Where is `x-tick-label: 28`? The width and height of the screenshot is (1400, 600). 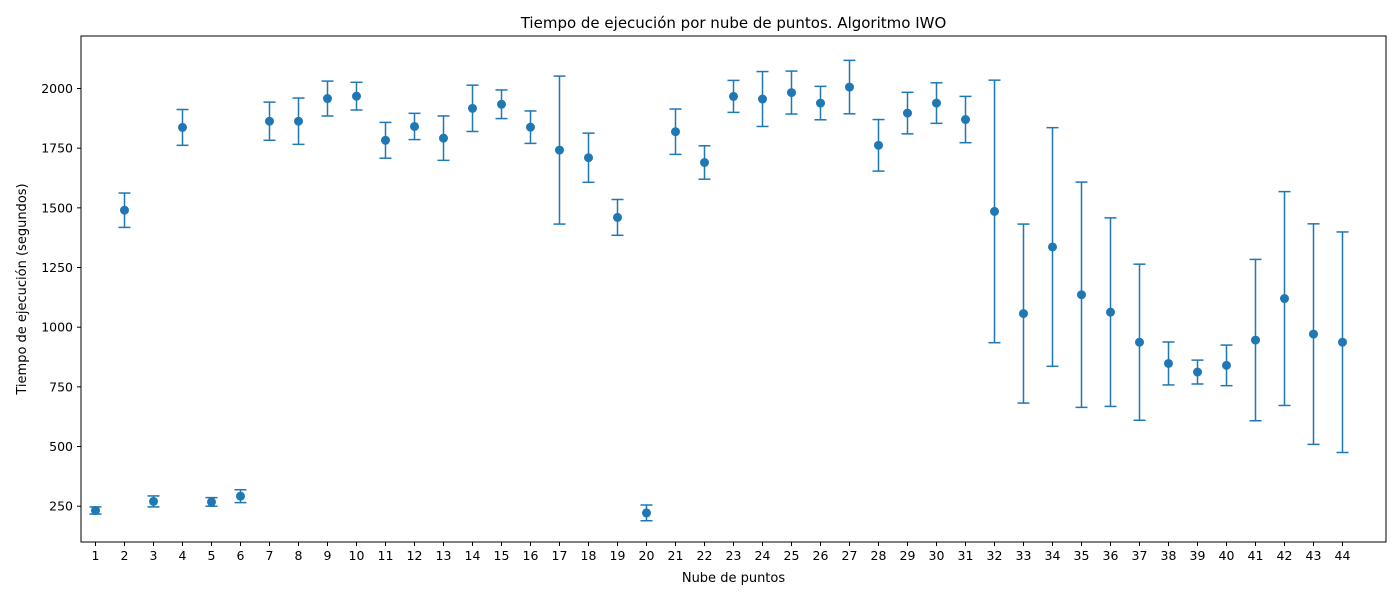
x-tick-label: 28 is located at coordinates (879, 555).